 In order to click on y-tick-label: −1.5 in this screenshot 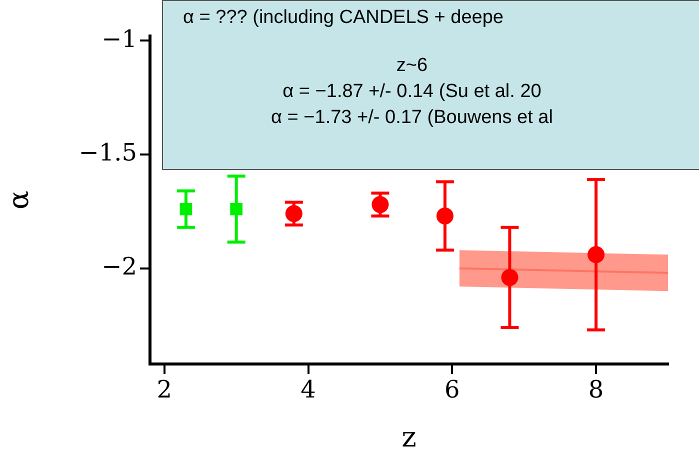, I will do `click(107, 152)`.